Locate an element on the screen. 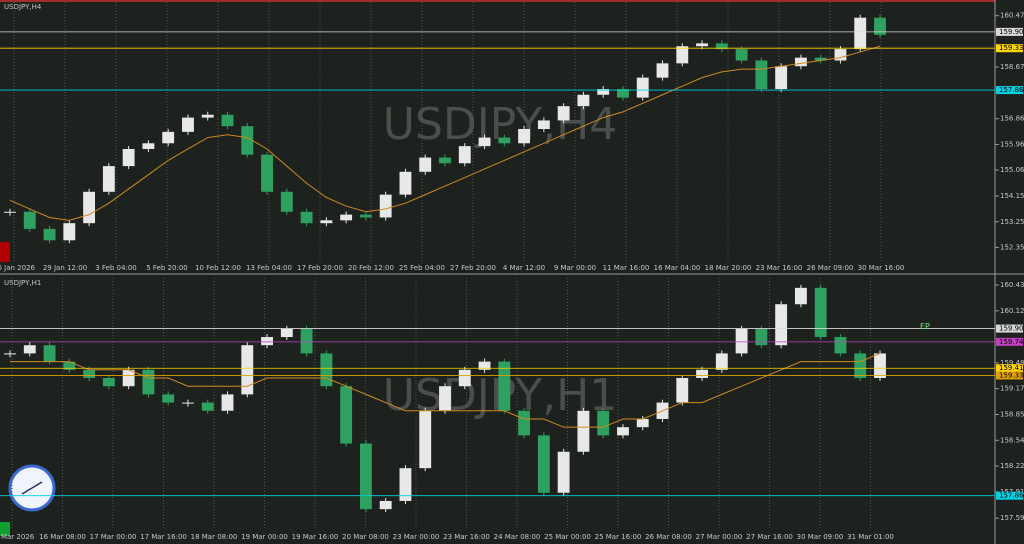 This screenshot has height=544, width=1024. time-label: 26 Jan 2026 is located at coordinates (18, 268).